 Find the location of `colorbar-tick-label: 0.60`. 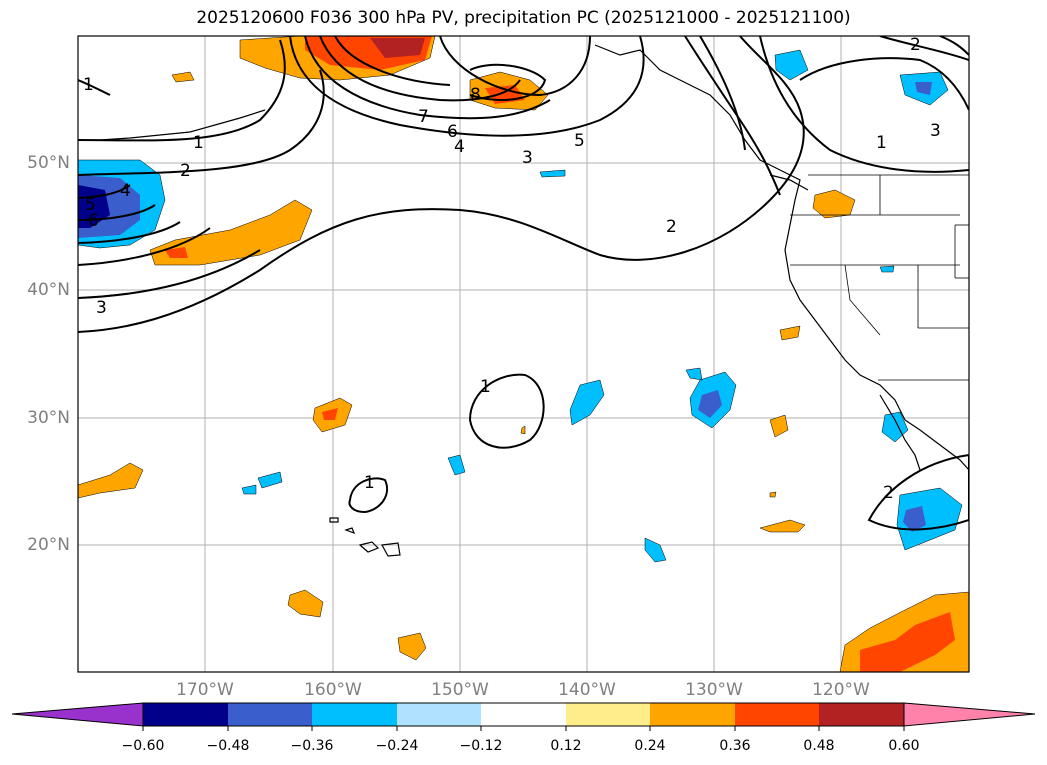

colorbar-tick-label: 0.60 is located at coordinates (904, 746).